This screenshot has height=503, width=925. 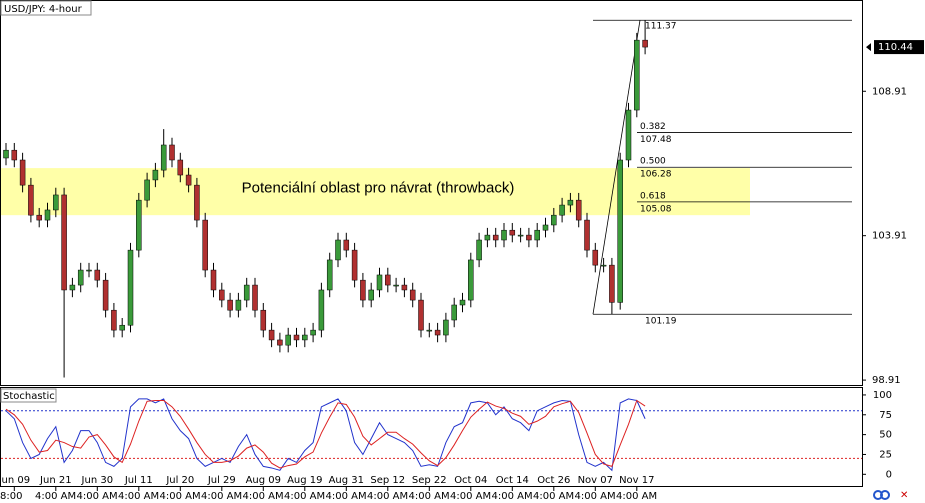 What do you see at coordinates (616, 167) in the screenshot?
I see `fib-trend` at bounding box center [616, 167].